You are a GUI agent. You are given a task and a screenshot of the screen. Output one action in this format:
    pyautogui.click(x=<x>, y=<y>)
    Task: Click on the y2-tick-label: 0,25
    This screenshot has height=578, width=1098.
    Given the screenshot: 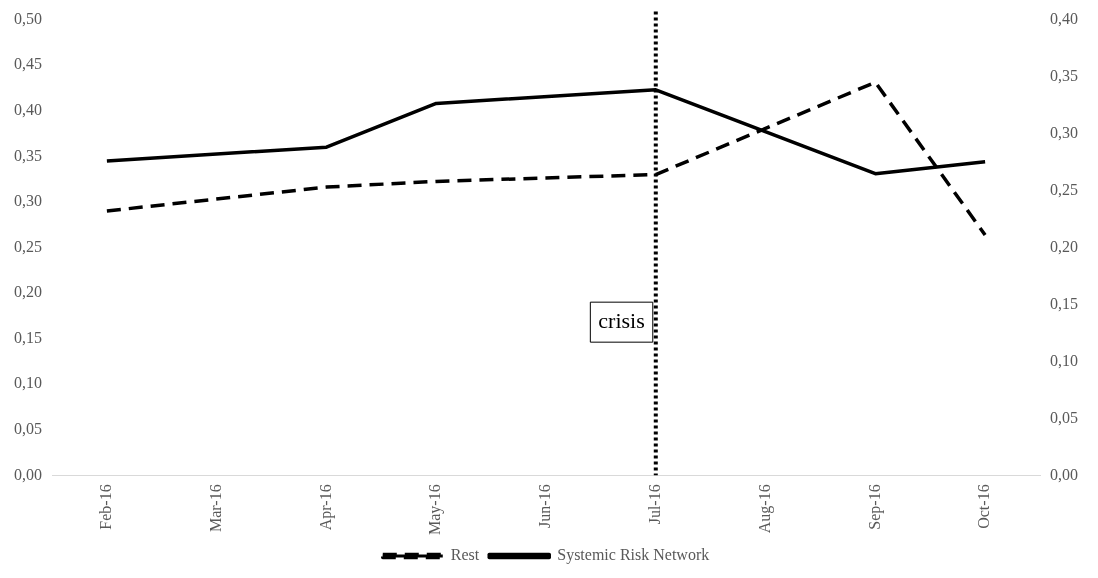 What is the action you would take?
    pyautogui.click(x=1064, y=189)
    